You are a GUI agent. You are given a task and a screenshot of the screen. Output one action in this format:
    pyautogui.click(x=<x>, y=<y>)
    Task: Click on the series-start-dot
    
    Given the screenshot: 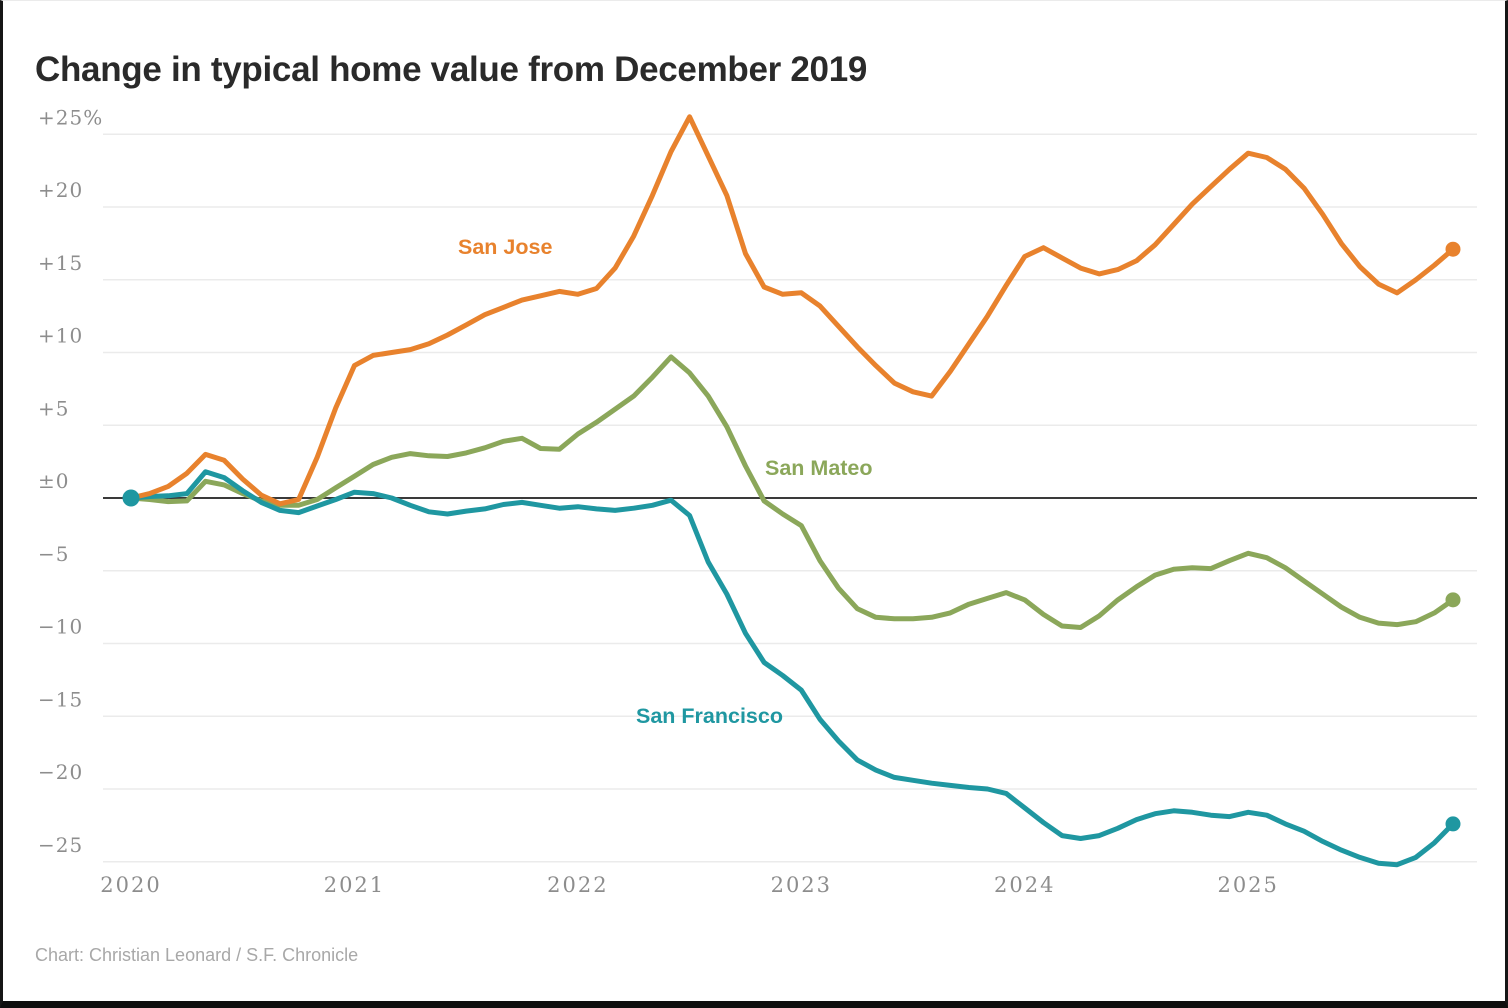 What is the action you would take?
    pyautogui.click(x=131, y=498)
    